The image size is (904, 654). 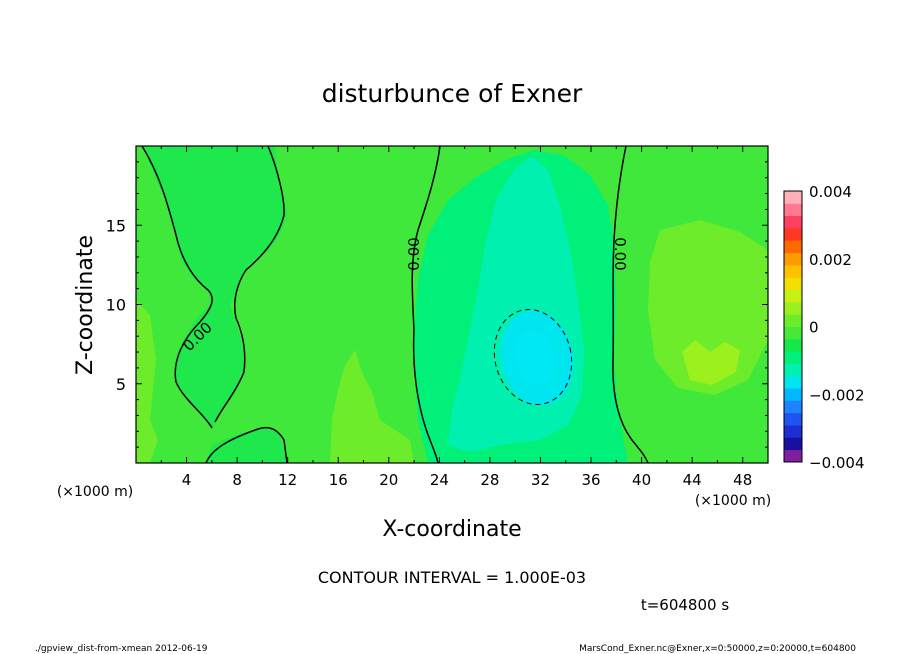 What do you see at coordinates (388, 480) in the screenshot?
I see `x-tick-label: 20` at bounding box center [388, 480].